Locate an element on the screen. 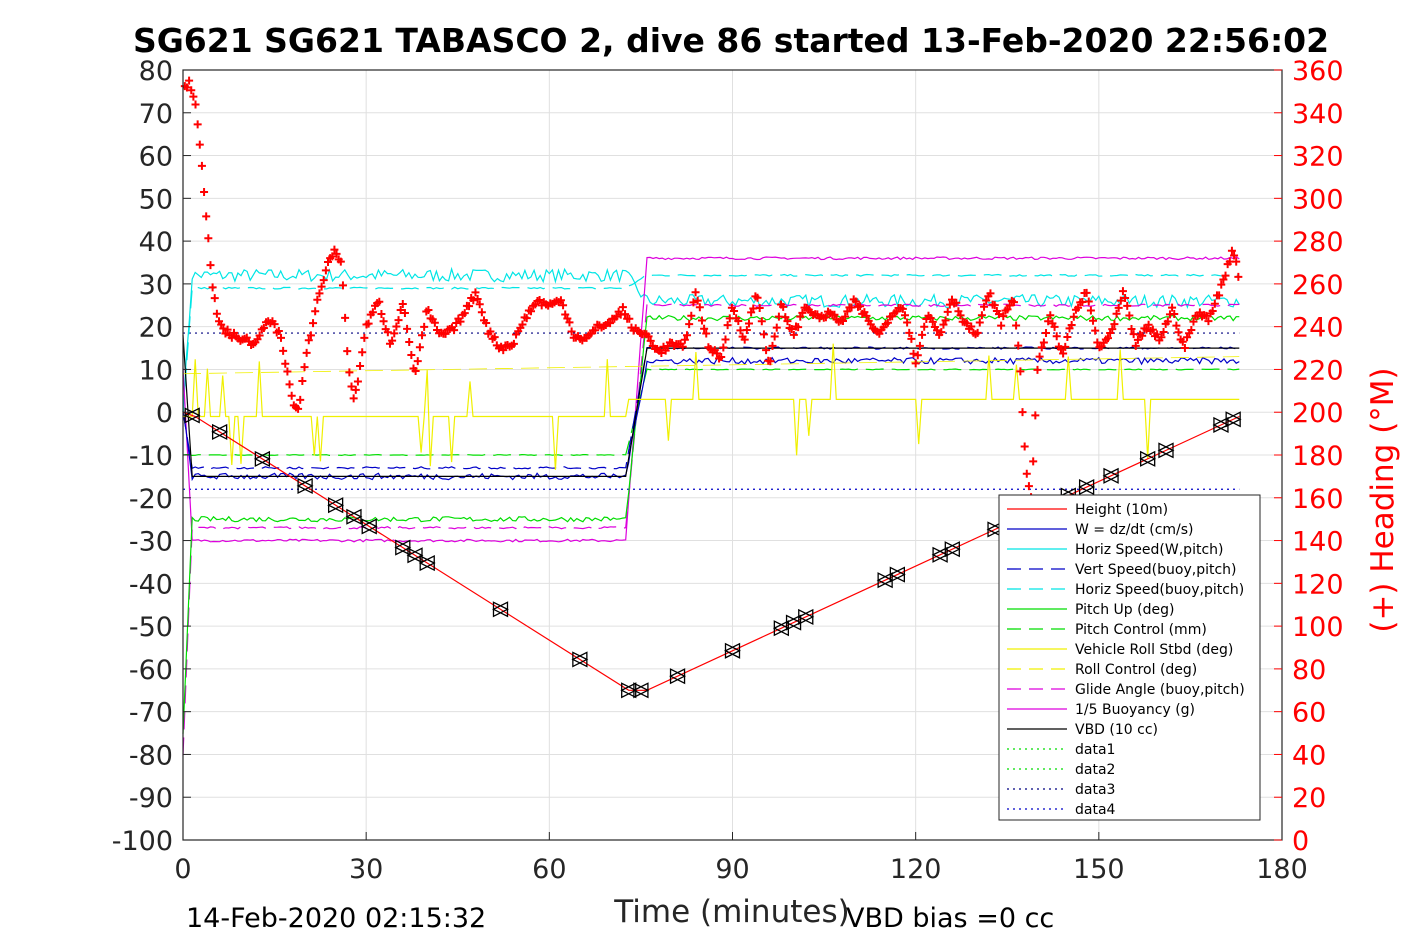 This screenshot has height=945, width=1417. legend-label: Pitch Control (mm) is located at coordinates (1141, 630).